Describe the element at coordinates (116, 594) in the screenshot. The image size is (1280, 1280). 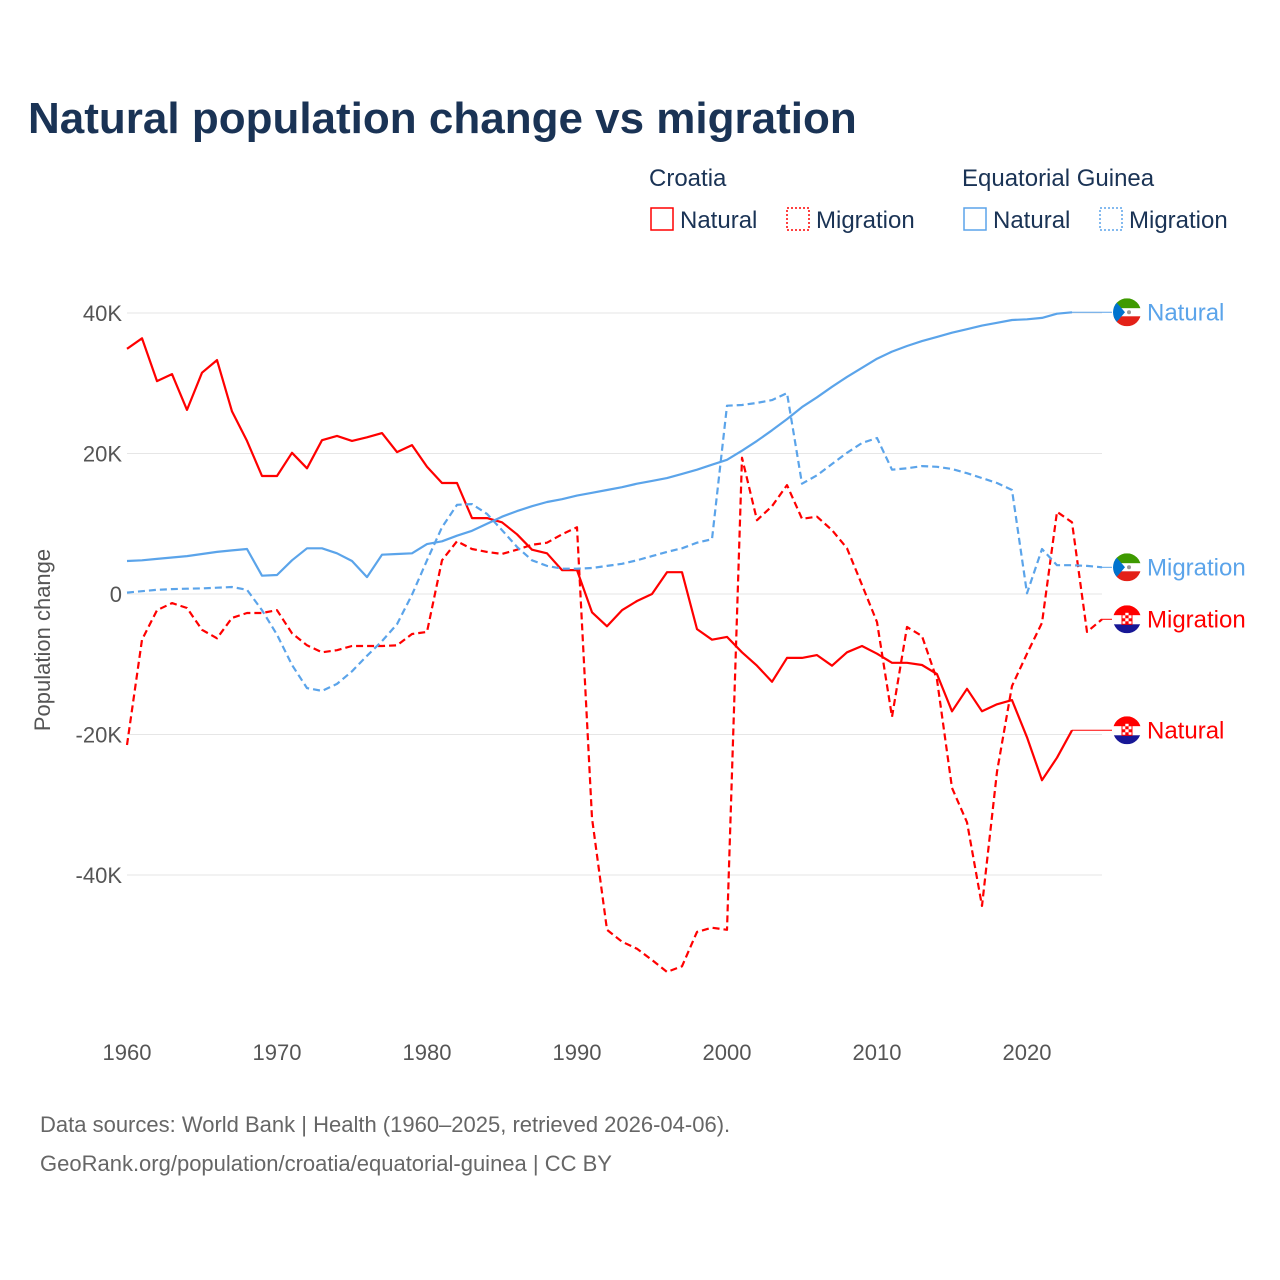
I see `y-tick-label: 0` at that location.